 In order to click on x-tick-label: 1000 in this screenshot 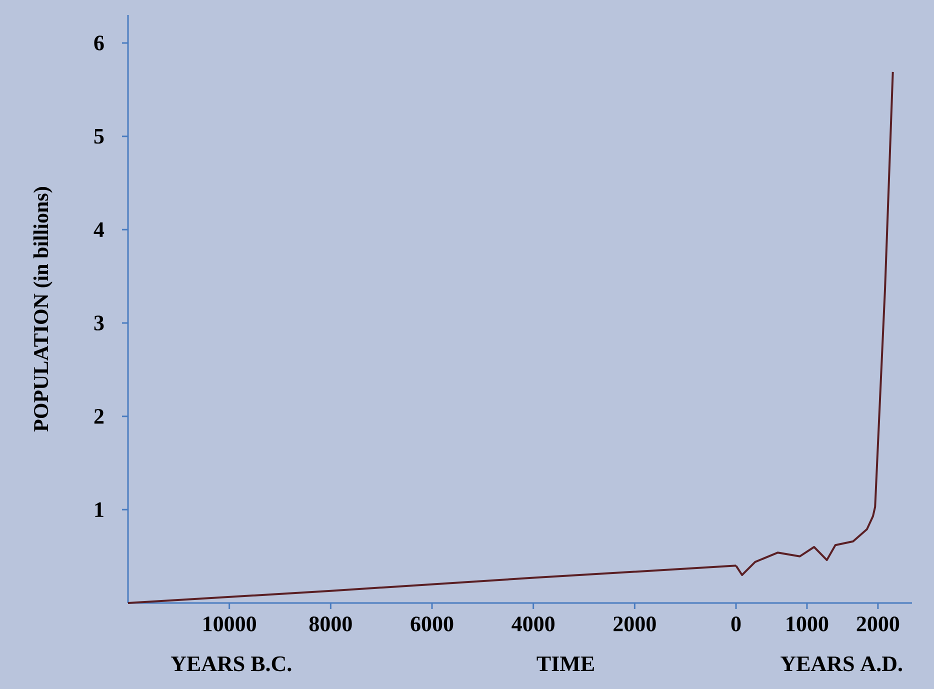, I will do `click(807, 624)`.